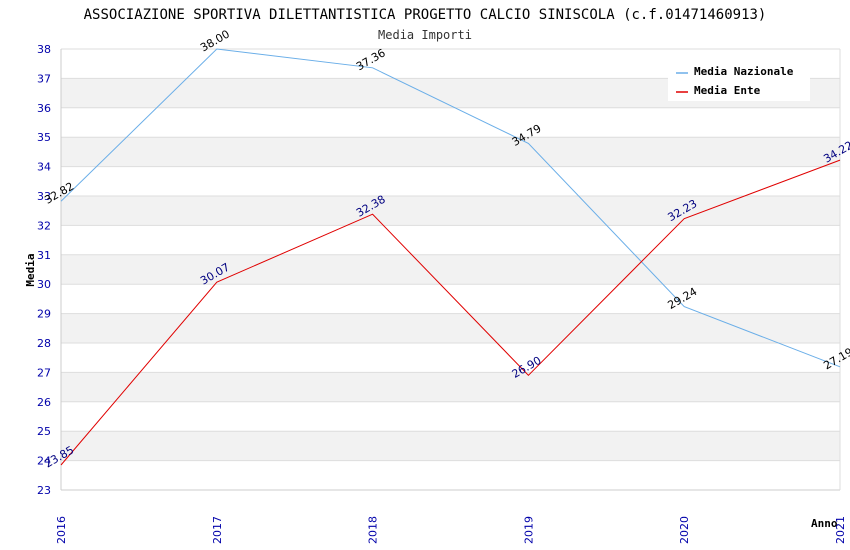 This screenshot has width=850, height=550. Describe the element at coordinates (44, 461) in the screenshot. I see `y-tick-label: 24` at that location.